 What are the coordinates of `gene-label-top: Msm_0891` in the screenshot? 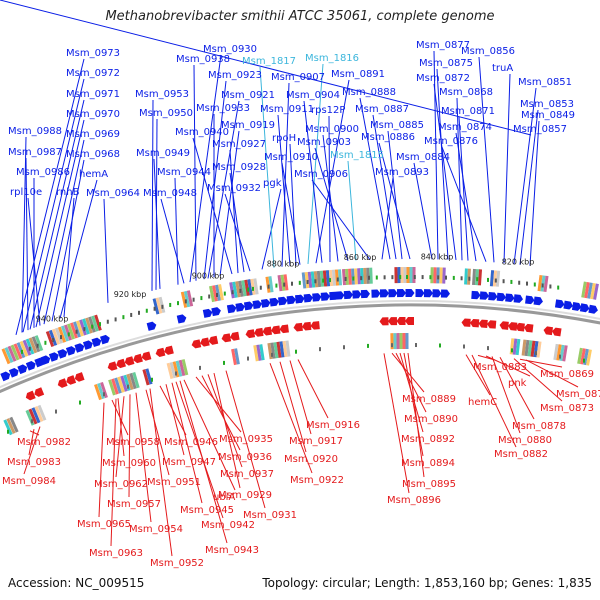 It's located at (358, 74).